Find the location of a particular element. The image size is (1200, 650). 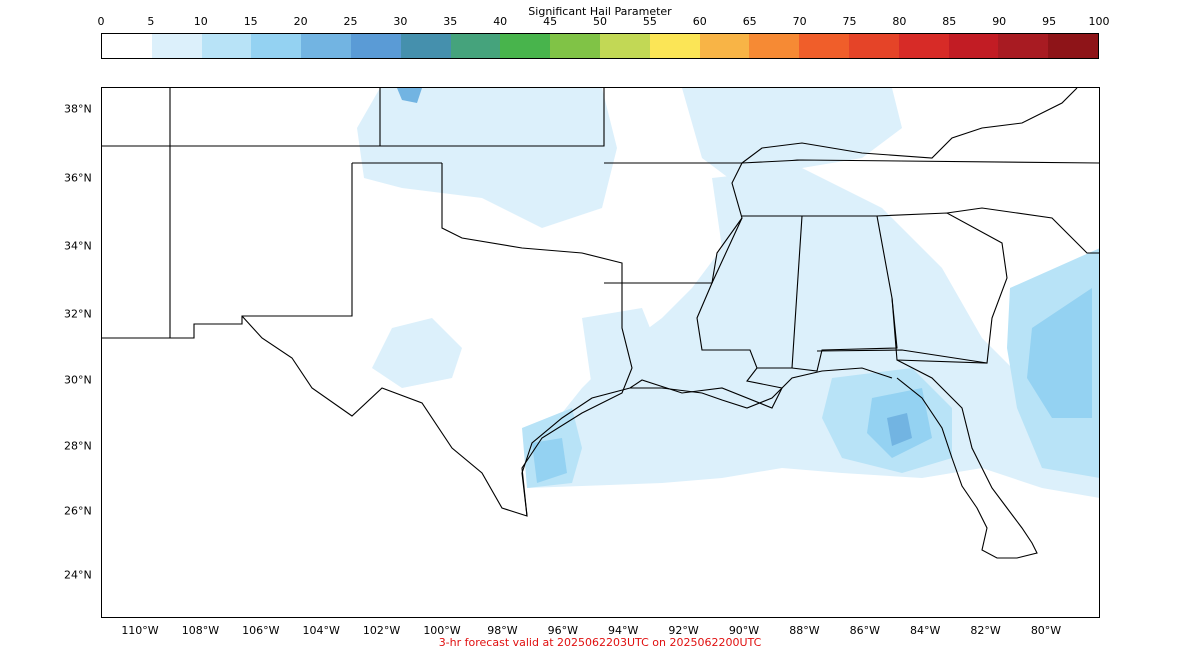

boundary-kentucky is located at coordinates (909, 126).